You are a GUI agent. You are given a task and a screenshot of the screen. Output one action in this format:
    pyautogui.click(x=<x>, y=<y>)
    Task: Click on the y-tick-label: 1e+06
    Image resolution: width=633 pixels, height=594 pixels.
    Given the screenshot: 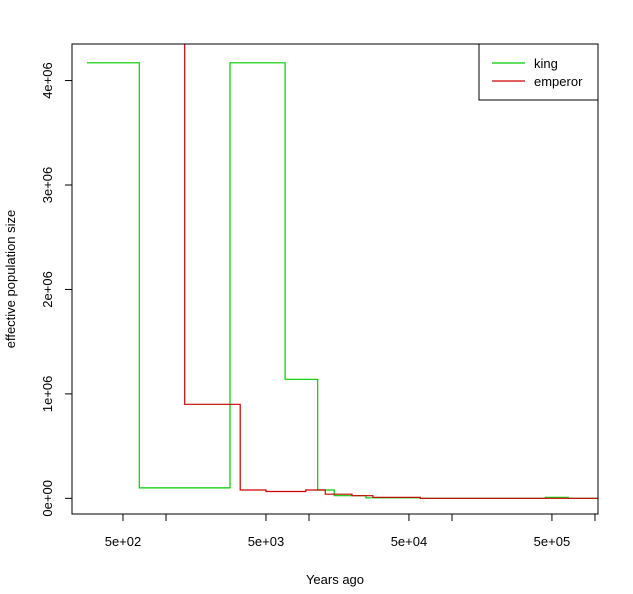 What is the action you would take?
    pyautogui.click(x=47, y=394)
    